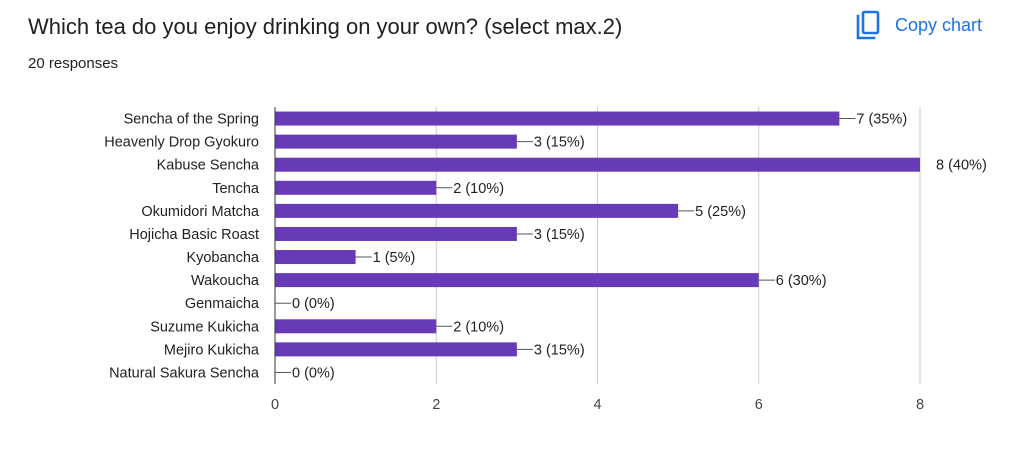 This screenshot has height=454, width=1024. What do you see at coordinates (720, 212) in the screenshot?
I see `value-label: 5 (25%)` at bounding box center [720, 212].